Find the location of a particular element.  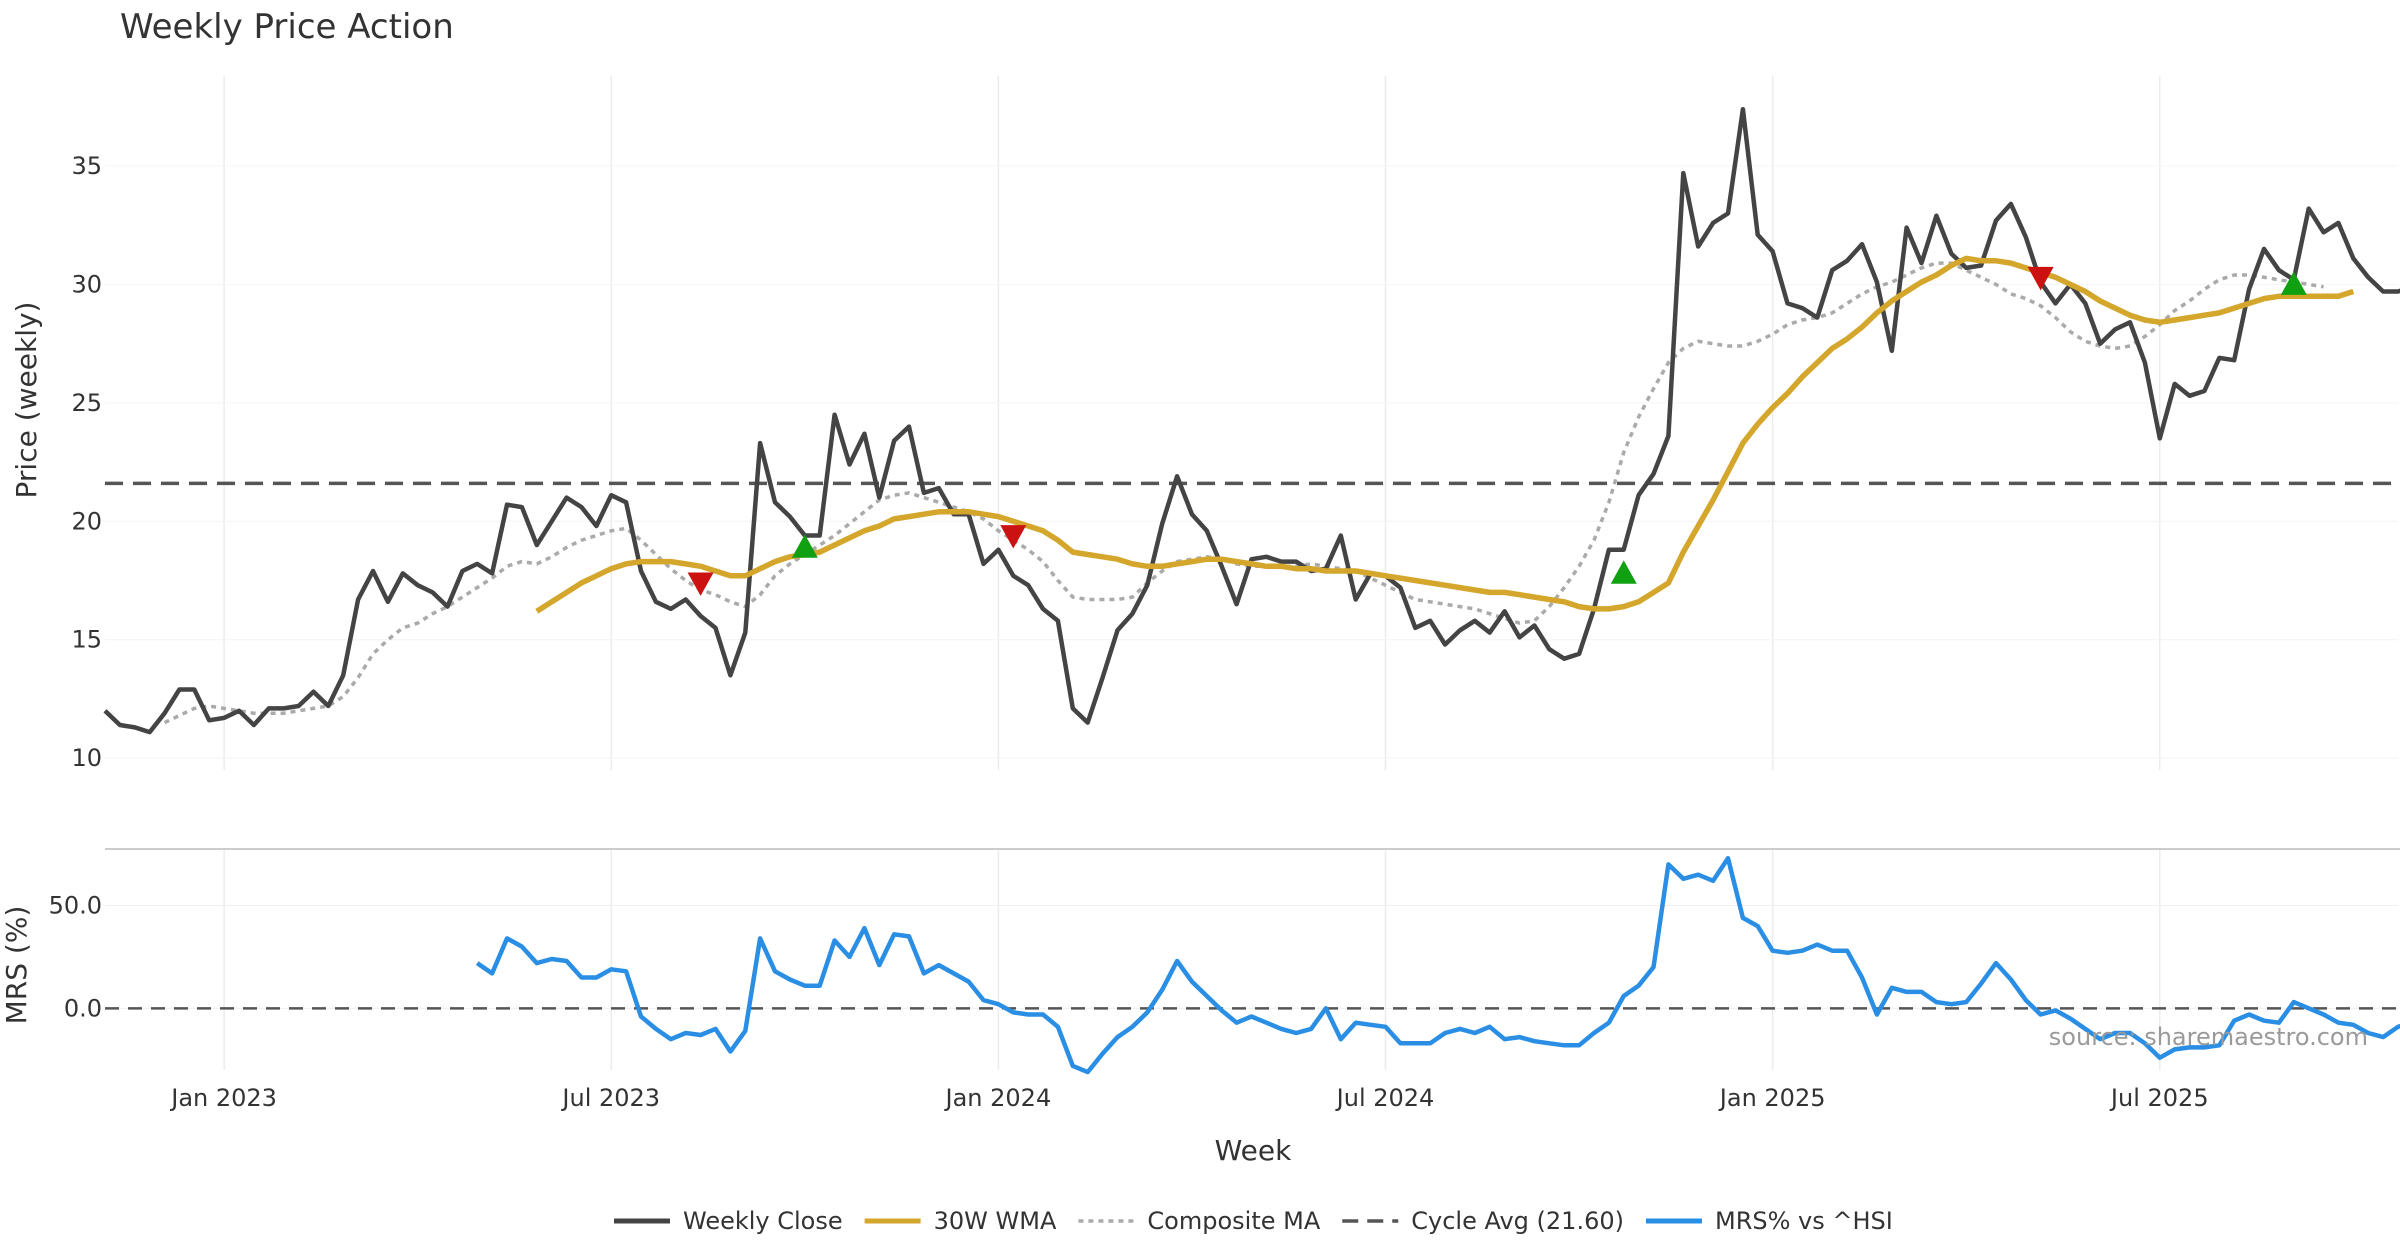

x-tick-label: Jul 2023 is located at coordinates (610, 1098).